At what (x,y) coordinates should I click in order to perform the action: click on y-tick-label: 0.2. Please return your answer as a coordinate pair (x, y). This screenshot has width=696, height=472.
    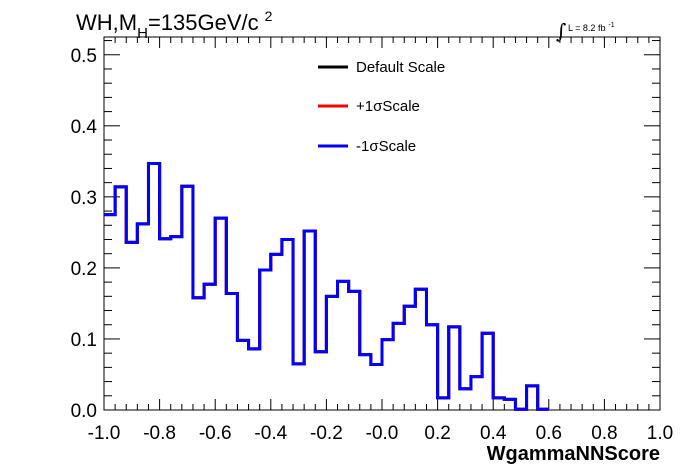
    Looking at the image, I should click on (84, 269).